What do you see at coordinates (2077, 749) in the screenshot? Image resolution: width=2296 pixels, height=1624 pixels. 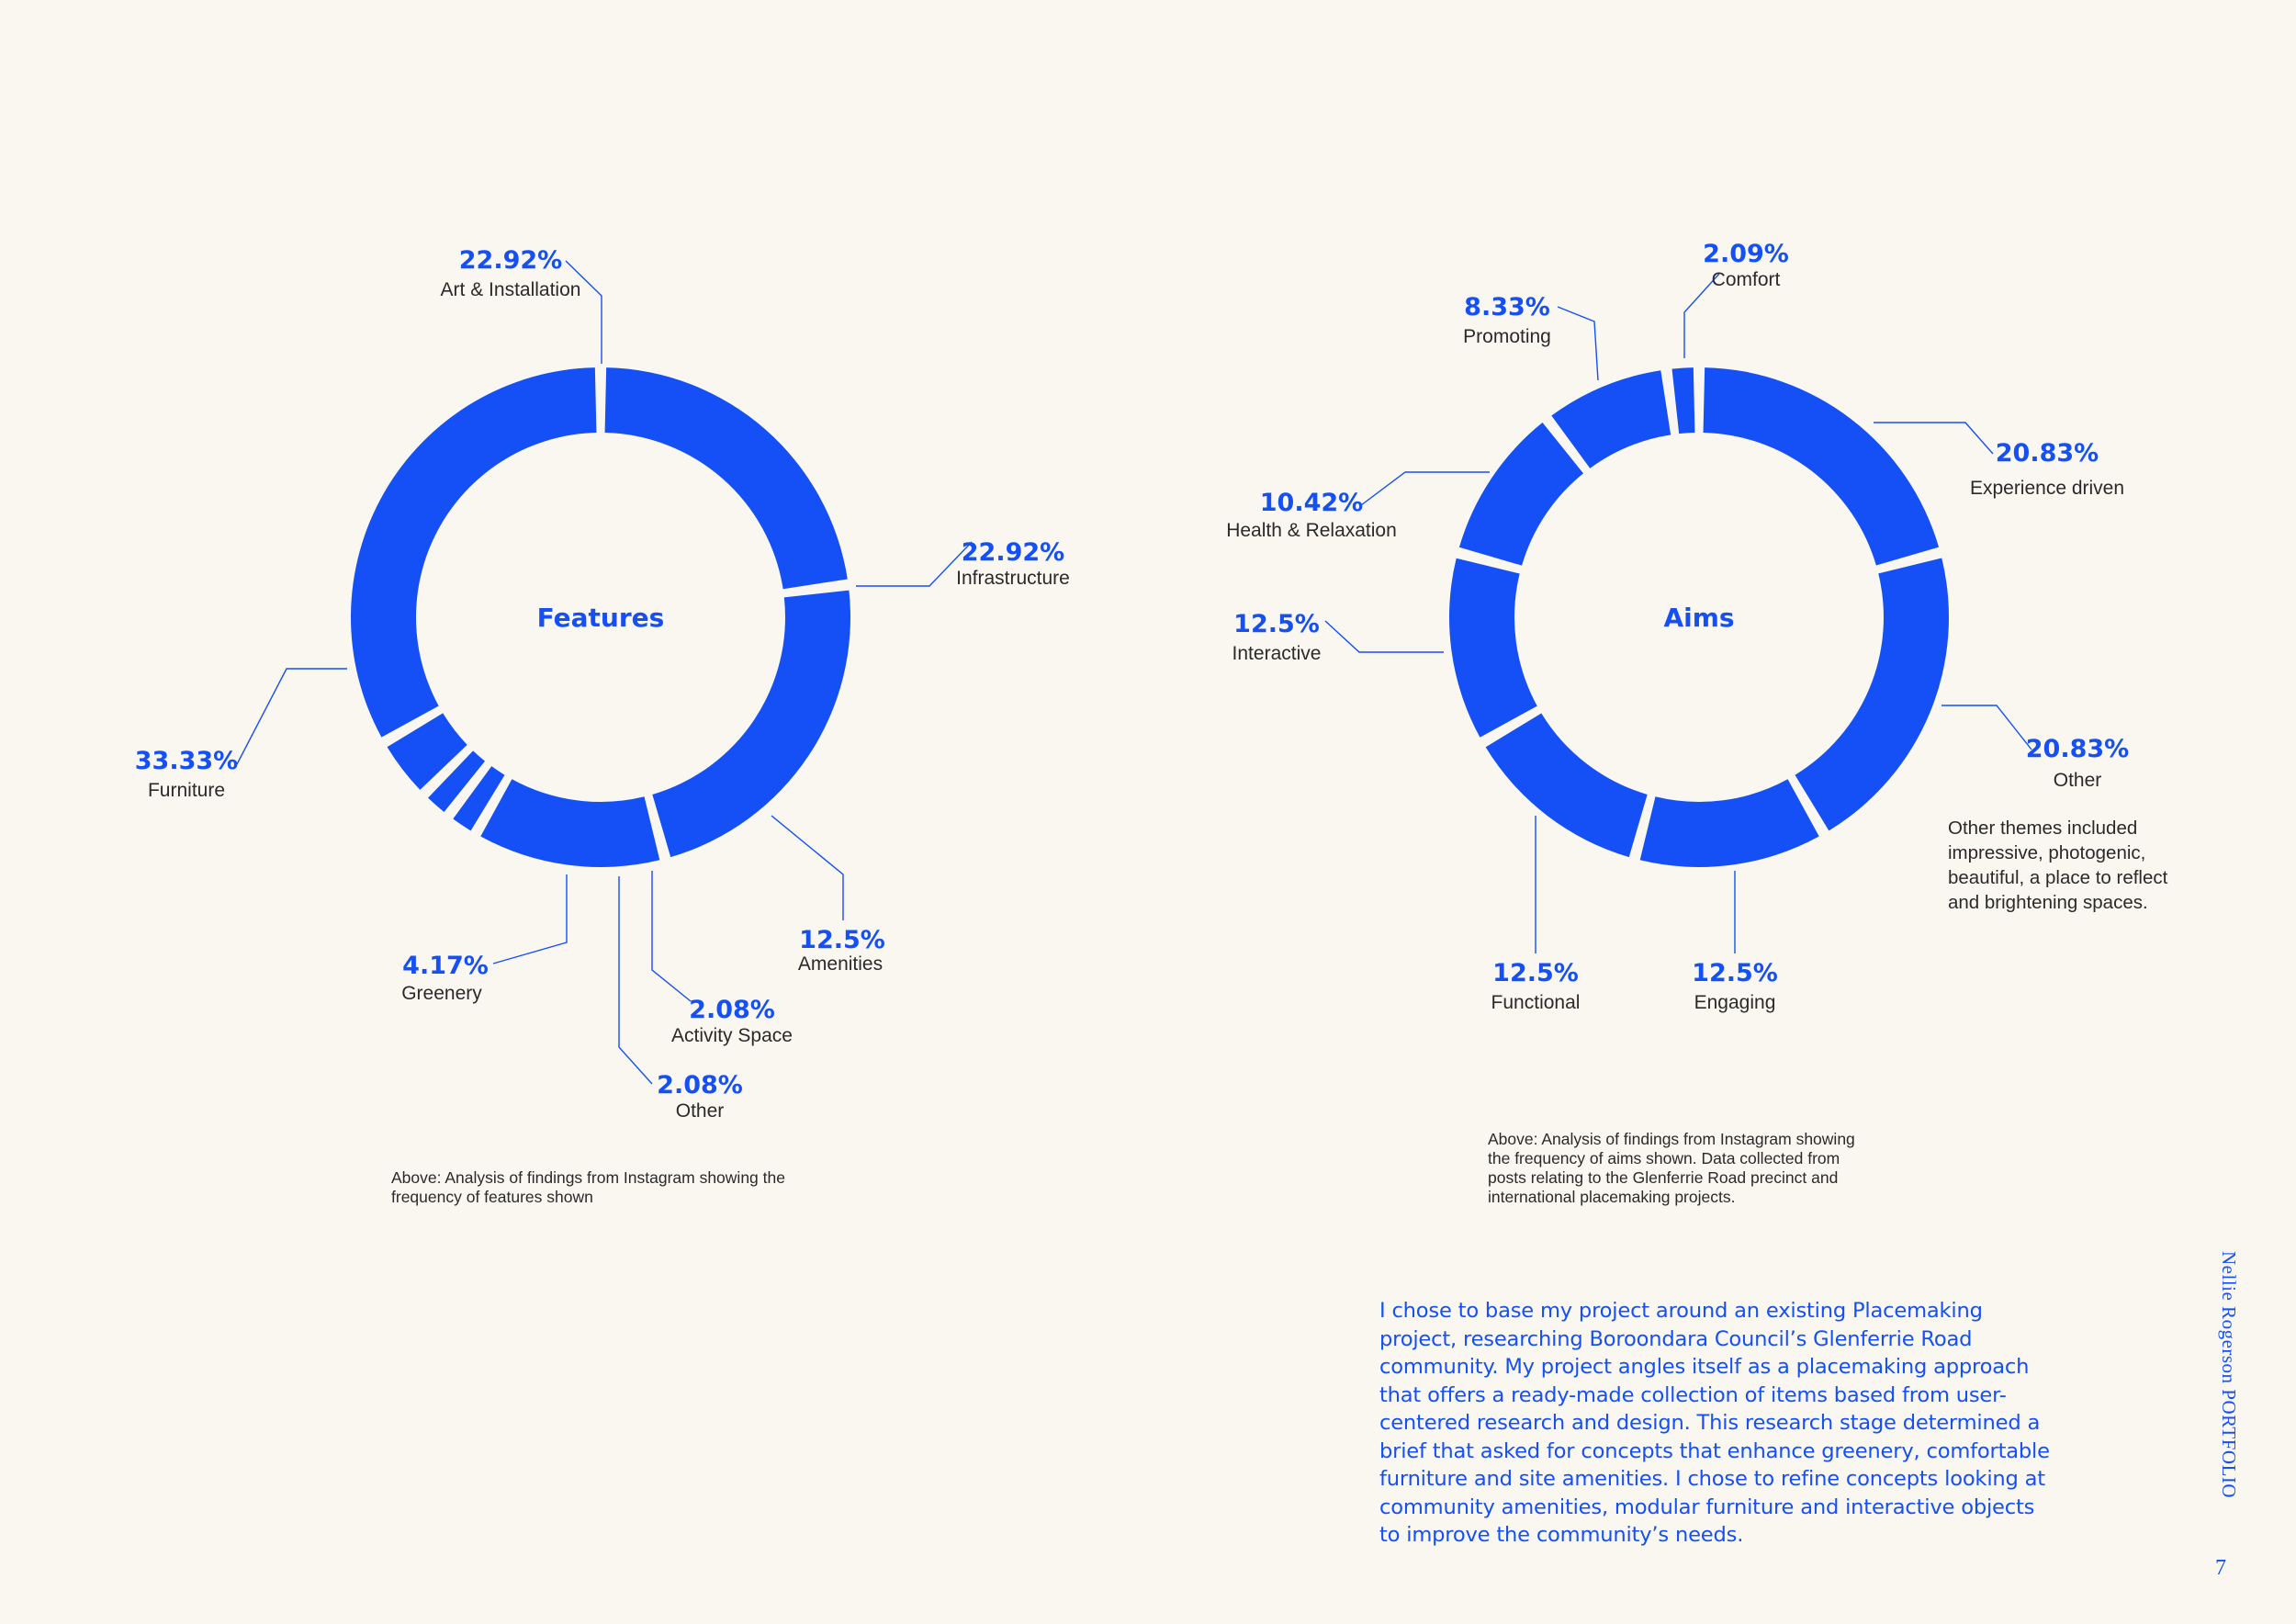 I see `value-label-other: 20.83%` at bounding box center [2077, 749].